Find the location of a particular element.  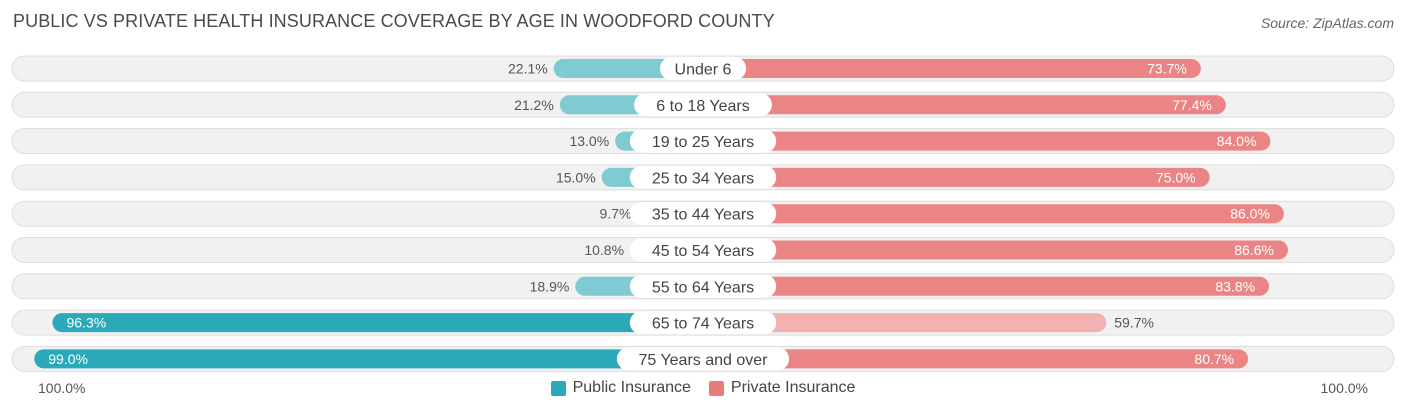

legend: Public Insurance Private Insurance is located at coordinates (703, 388).